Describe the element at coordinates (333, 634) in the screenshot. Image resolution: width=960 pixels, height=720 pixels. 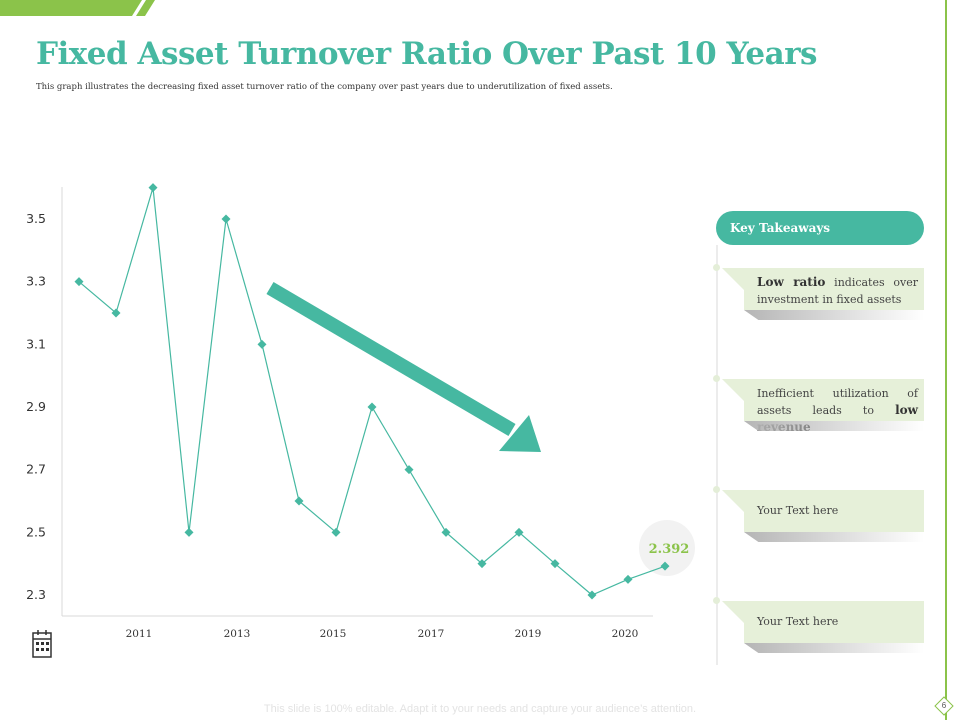
I see `x-tick-label: 2015` at that location.